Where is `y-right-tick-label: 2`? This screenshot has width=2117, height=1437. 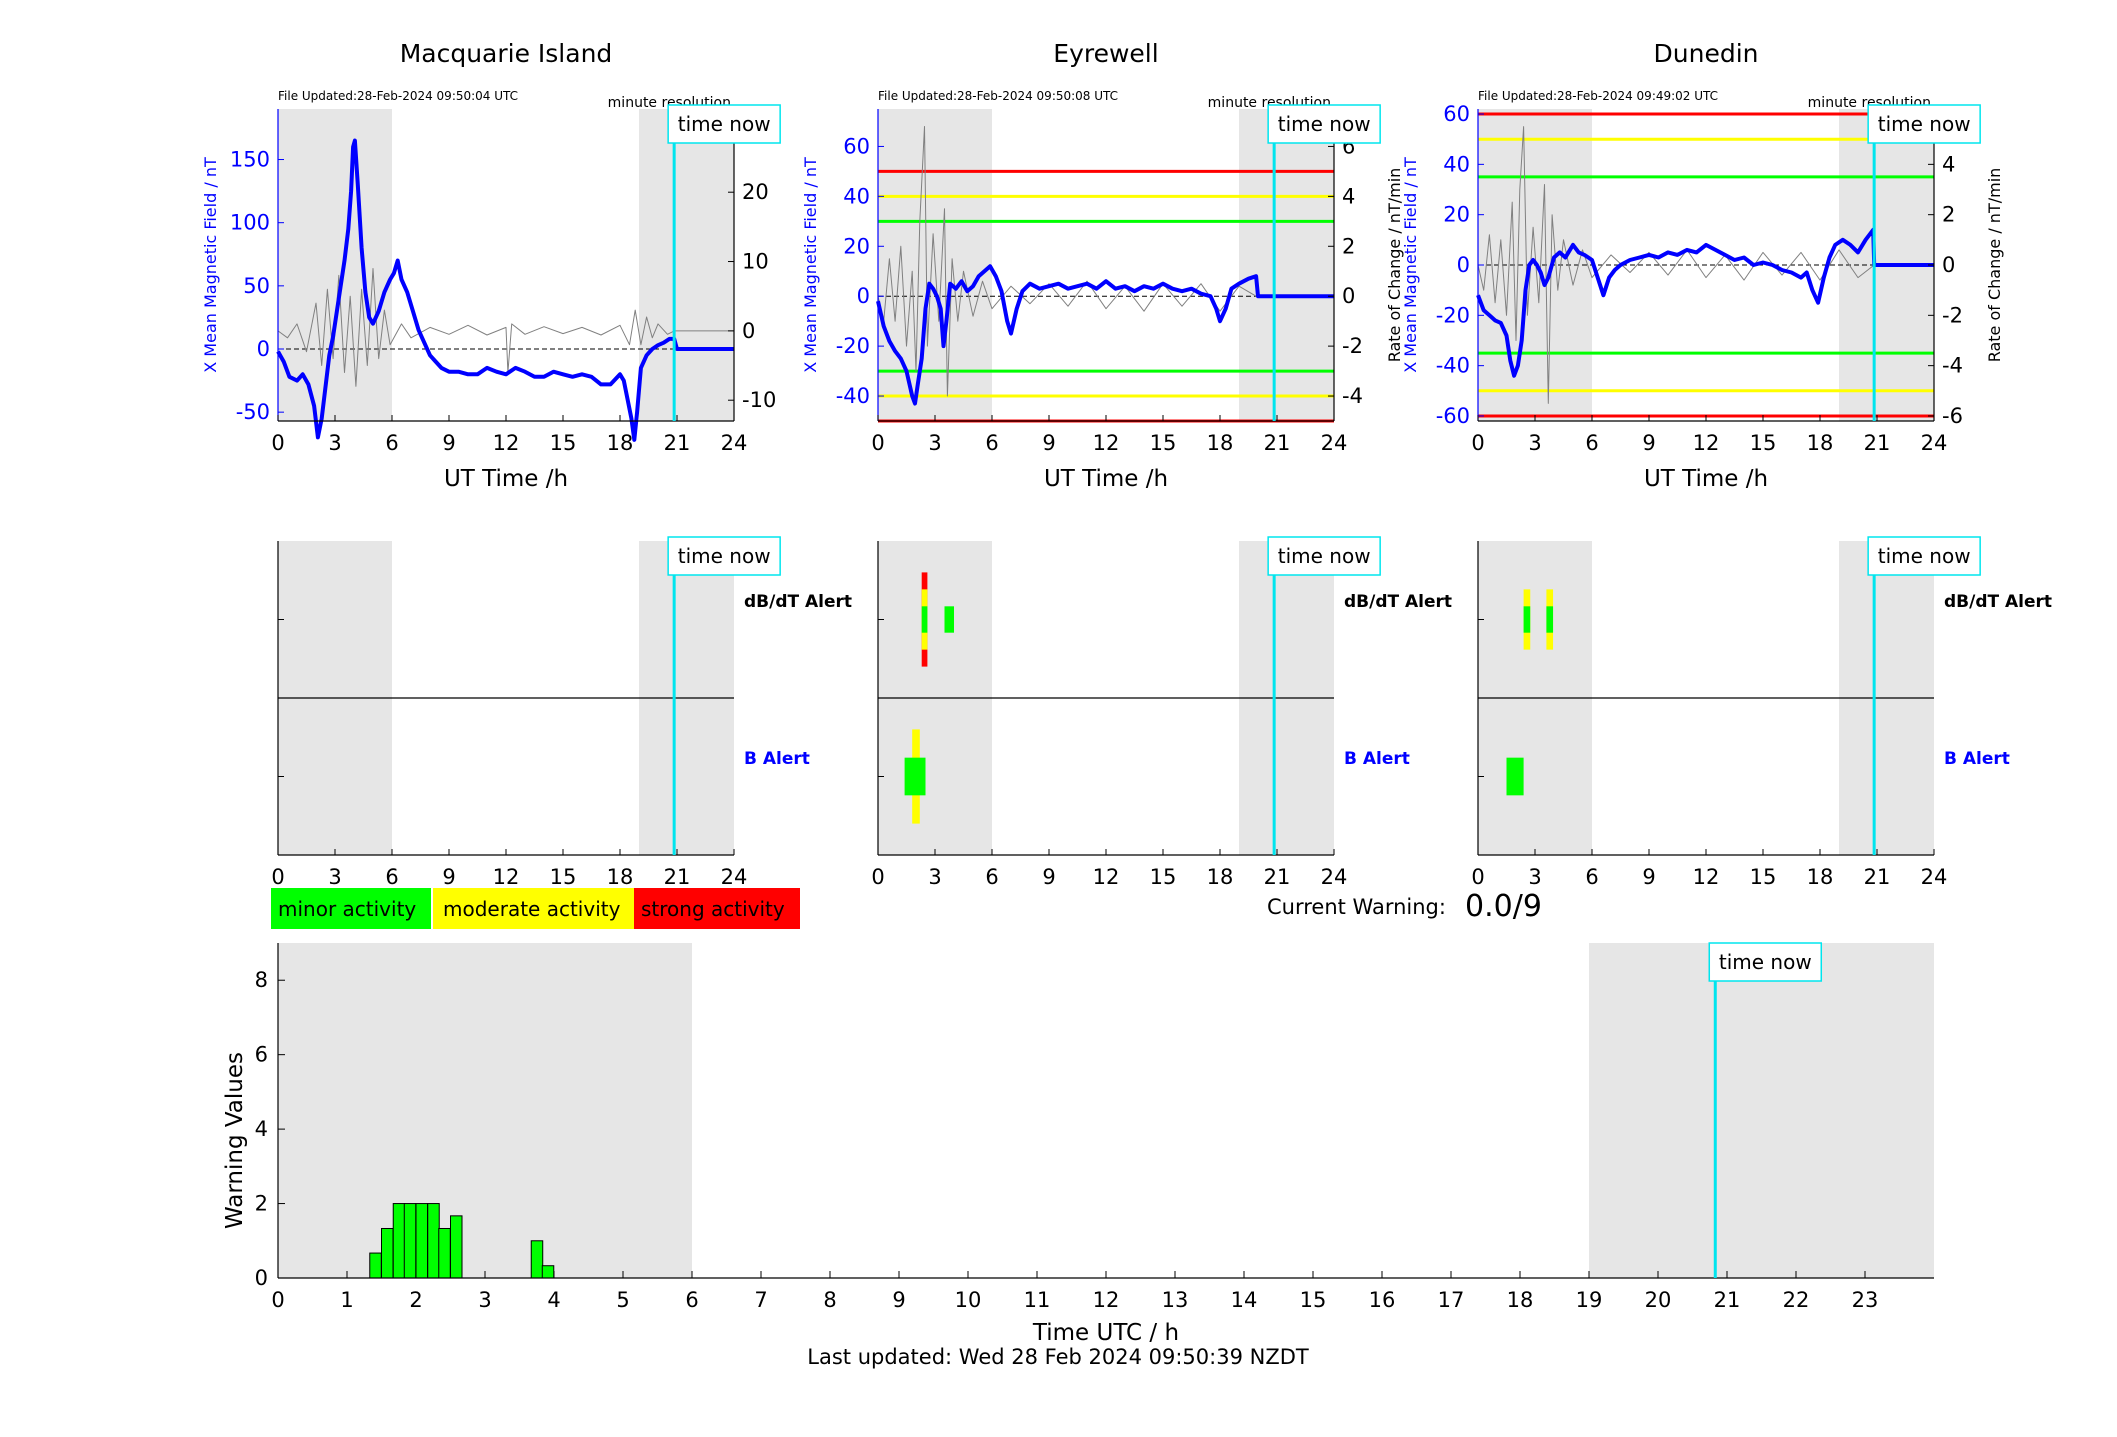
y-right-tick-label: 2 is located at coordinates (1348, 246).